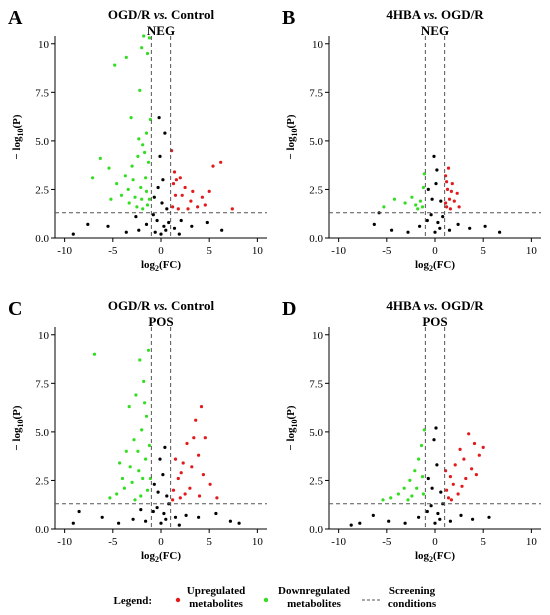 The image size is (550, 615). Describe the element at coordinates (387, 251) in the screenshot. I see `x-tick-label: -5` at that location.